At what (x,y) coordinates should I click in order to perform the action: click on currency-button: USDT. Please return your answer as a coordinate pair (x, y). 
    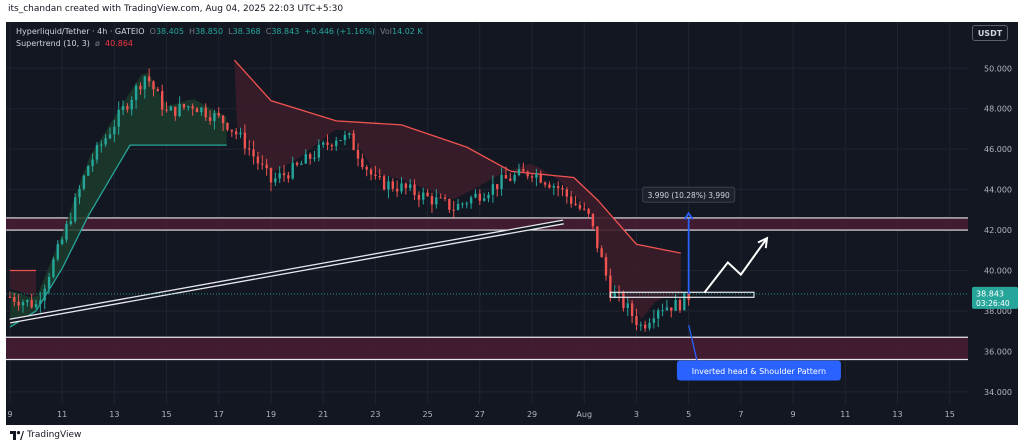
    Looking at the image, I should click on (990, 33).